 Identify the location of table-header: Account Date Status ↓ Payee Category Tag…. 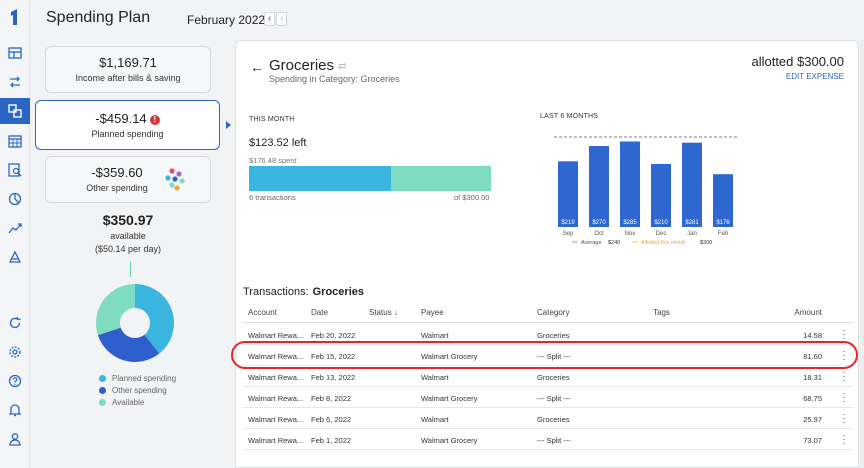
(548, 314).